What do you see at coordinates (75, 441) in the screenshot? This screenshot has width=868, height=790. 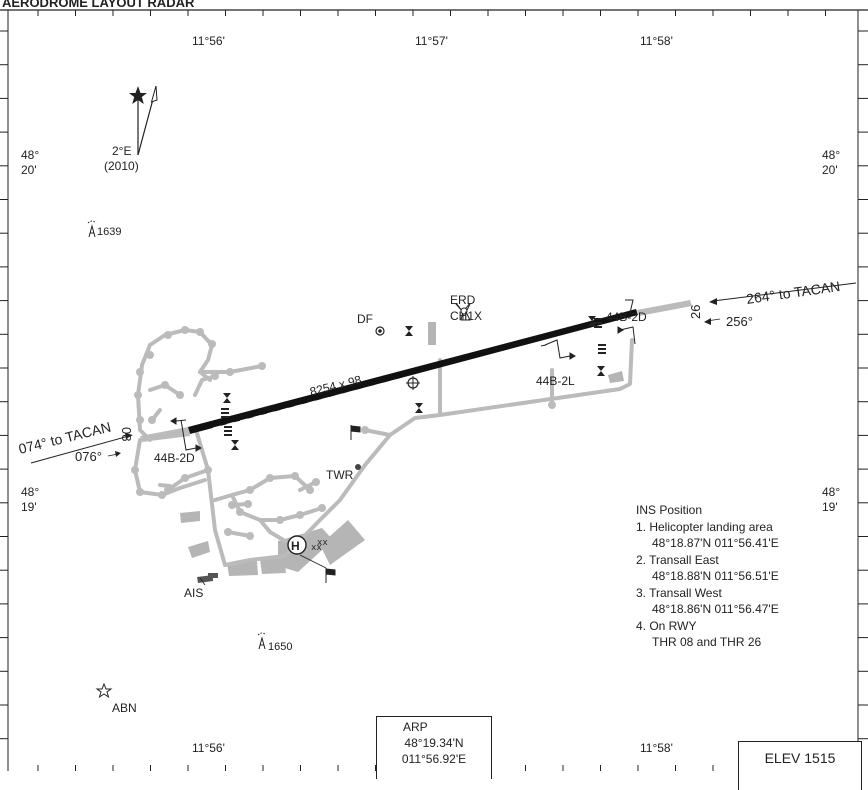 I see `tacan-arrow-west: 074° to TACAN 076°` at bounding box center [75, 441].